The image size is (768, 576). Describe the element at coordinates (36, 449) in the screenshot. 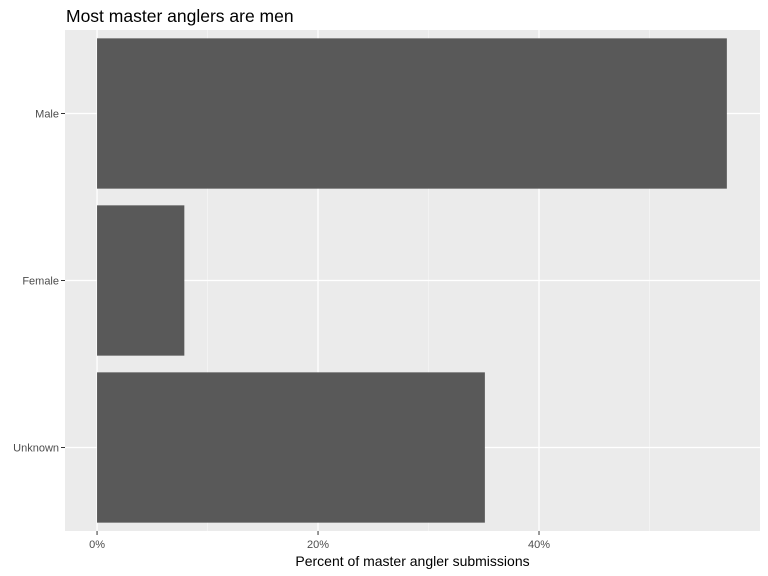

I see `y-tick-label: Unknown` at that location.